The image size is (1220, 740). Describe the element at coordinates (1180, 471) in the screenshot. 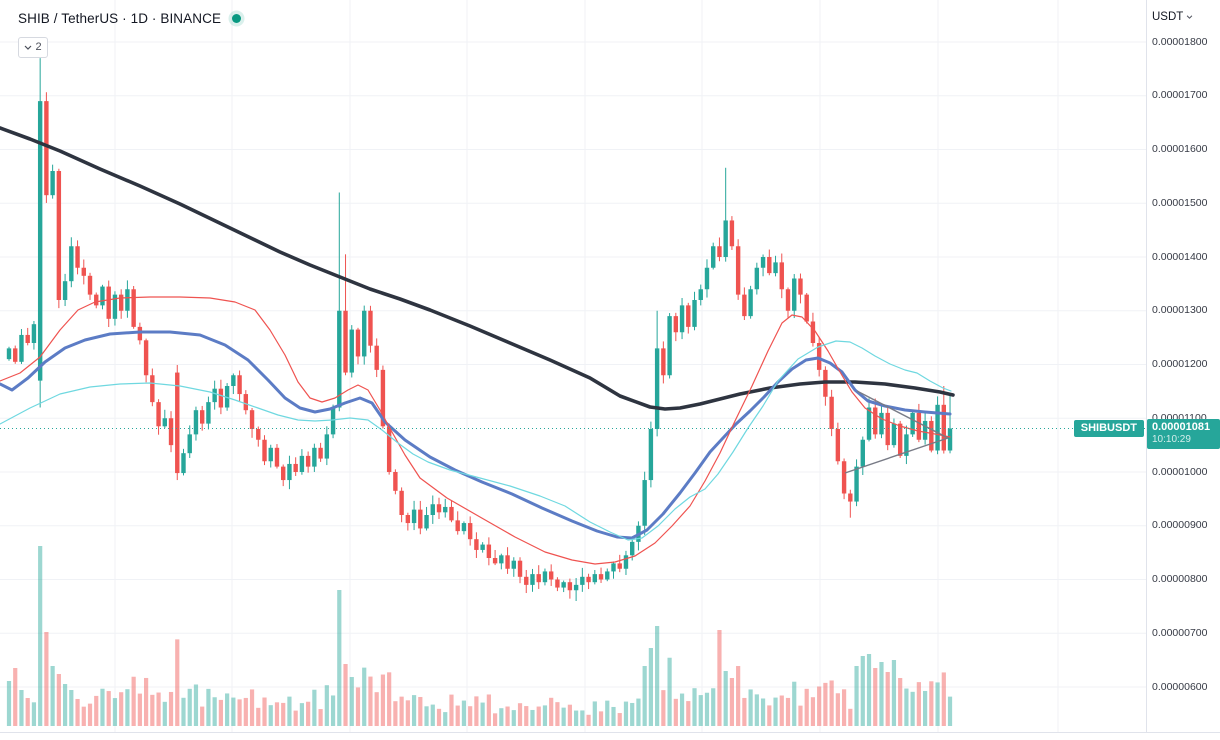

I see `price-tick-label: 0.00001000` at that location.